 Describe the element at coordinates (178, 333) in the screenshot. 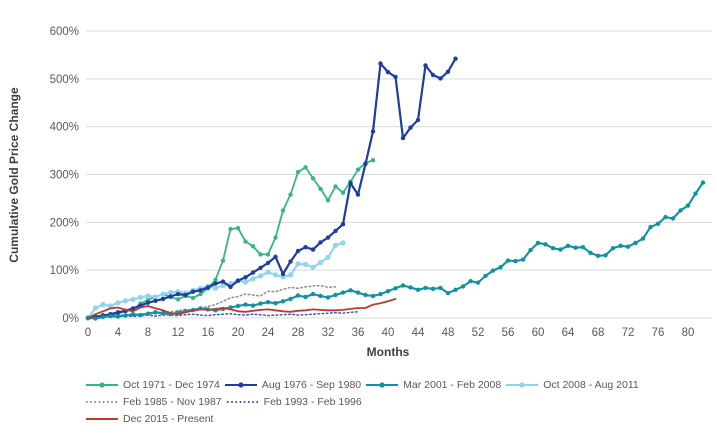

I see `x-tick-label: 12` at that location.